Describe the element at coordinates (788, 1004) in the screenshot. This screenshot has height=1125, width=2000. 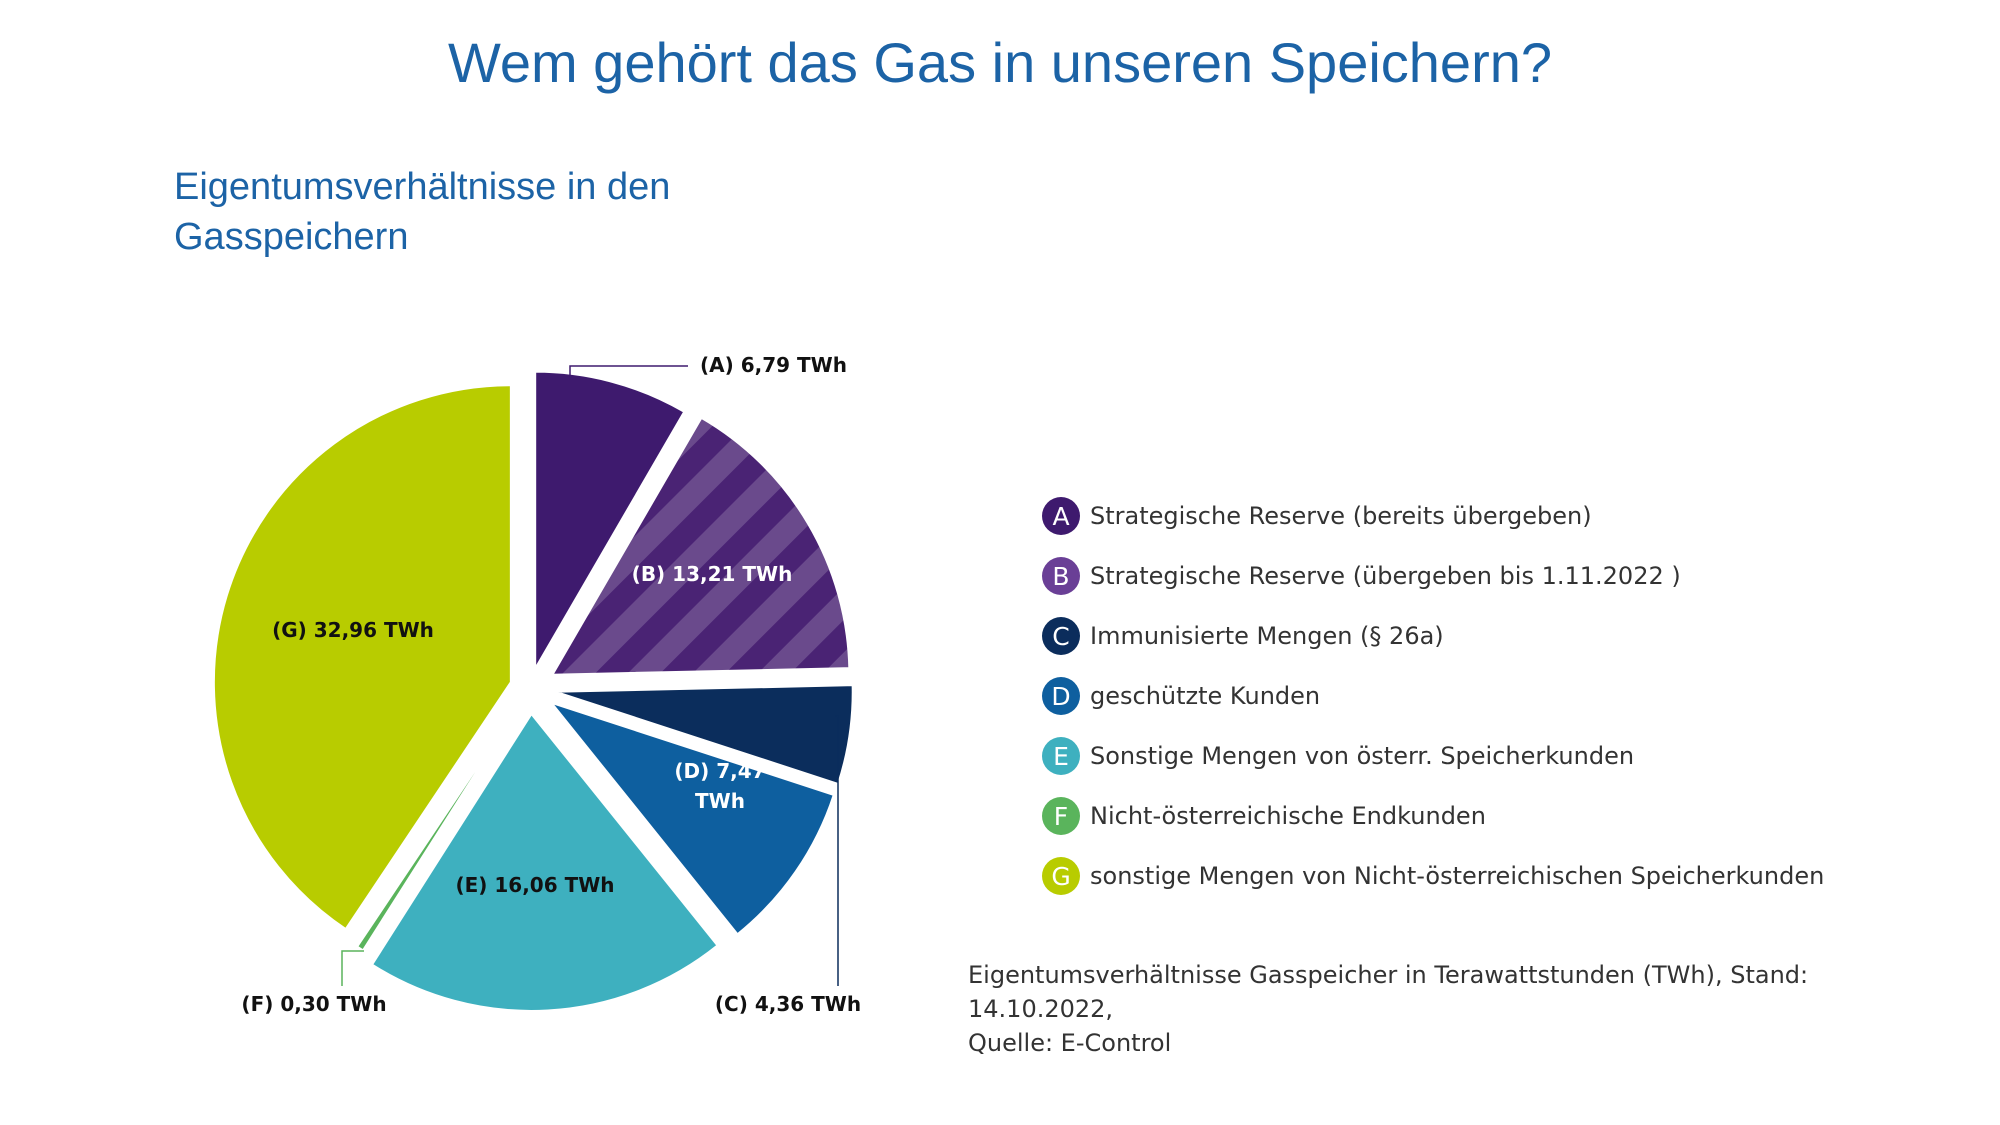
I see `data-label-c: (C) 4,36 TWh` at that location.